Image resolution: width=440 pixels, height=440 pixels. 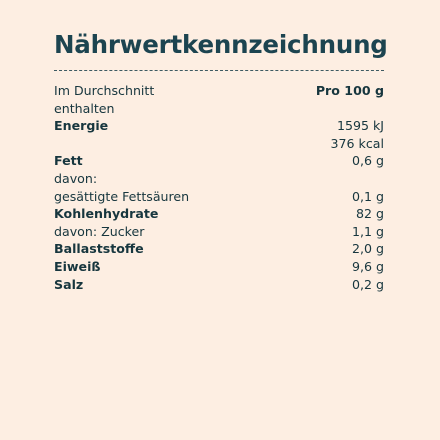 I want to click on row-label: gesättigte Fettsäuren, so click(x=122, y=196).